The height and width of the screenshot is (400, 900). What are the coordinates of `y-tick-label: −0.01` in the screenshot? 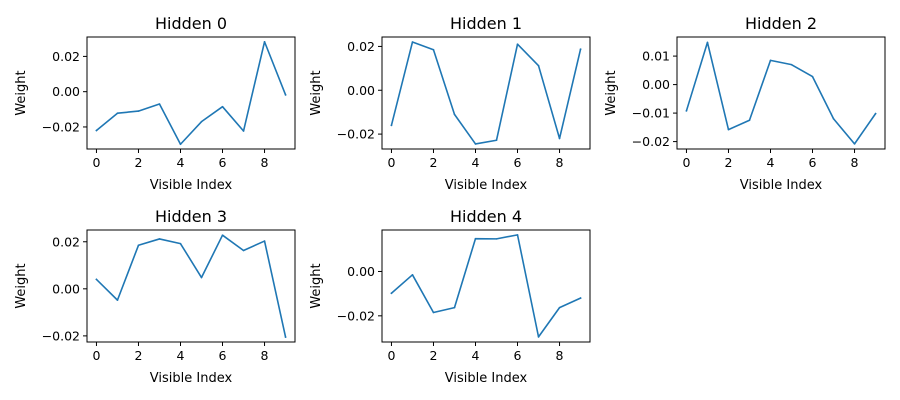 It's located at (651, 113).